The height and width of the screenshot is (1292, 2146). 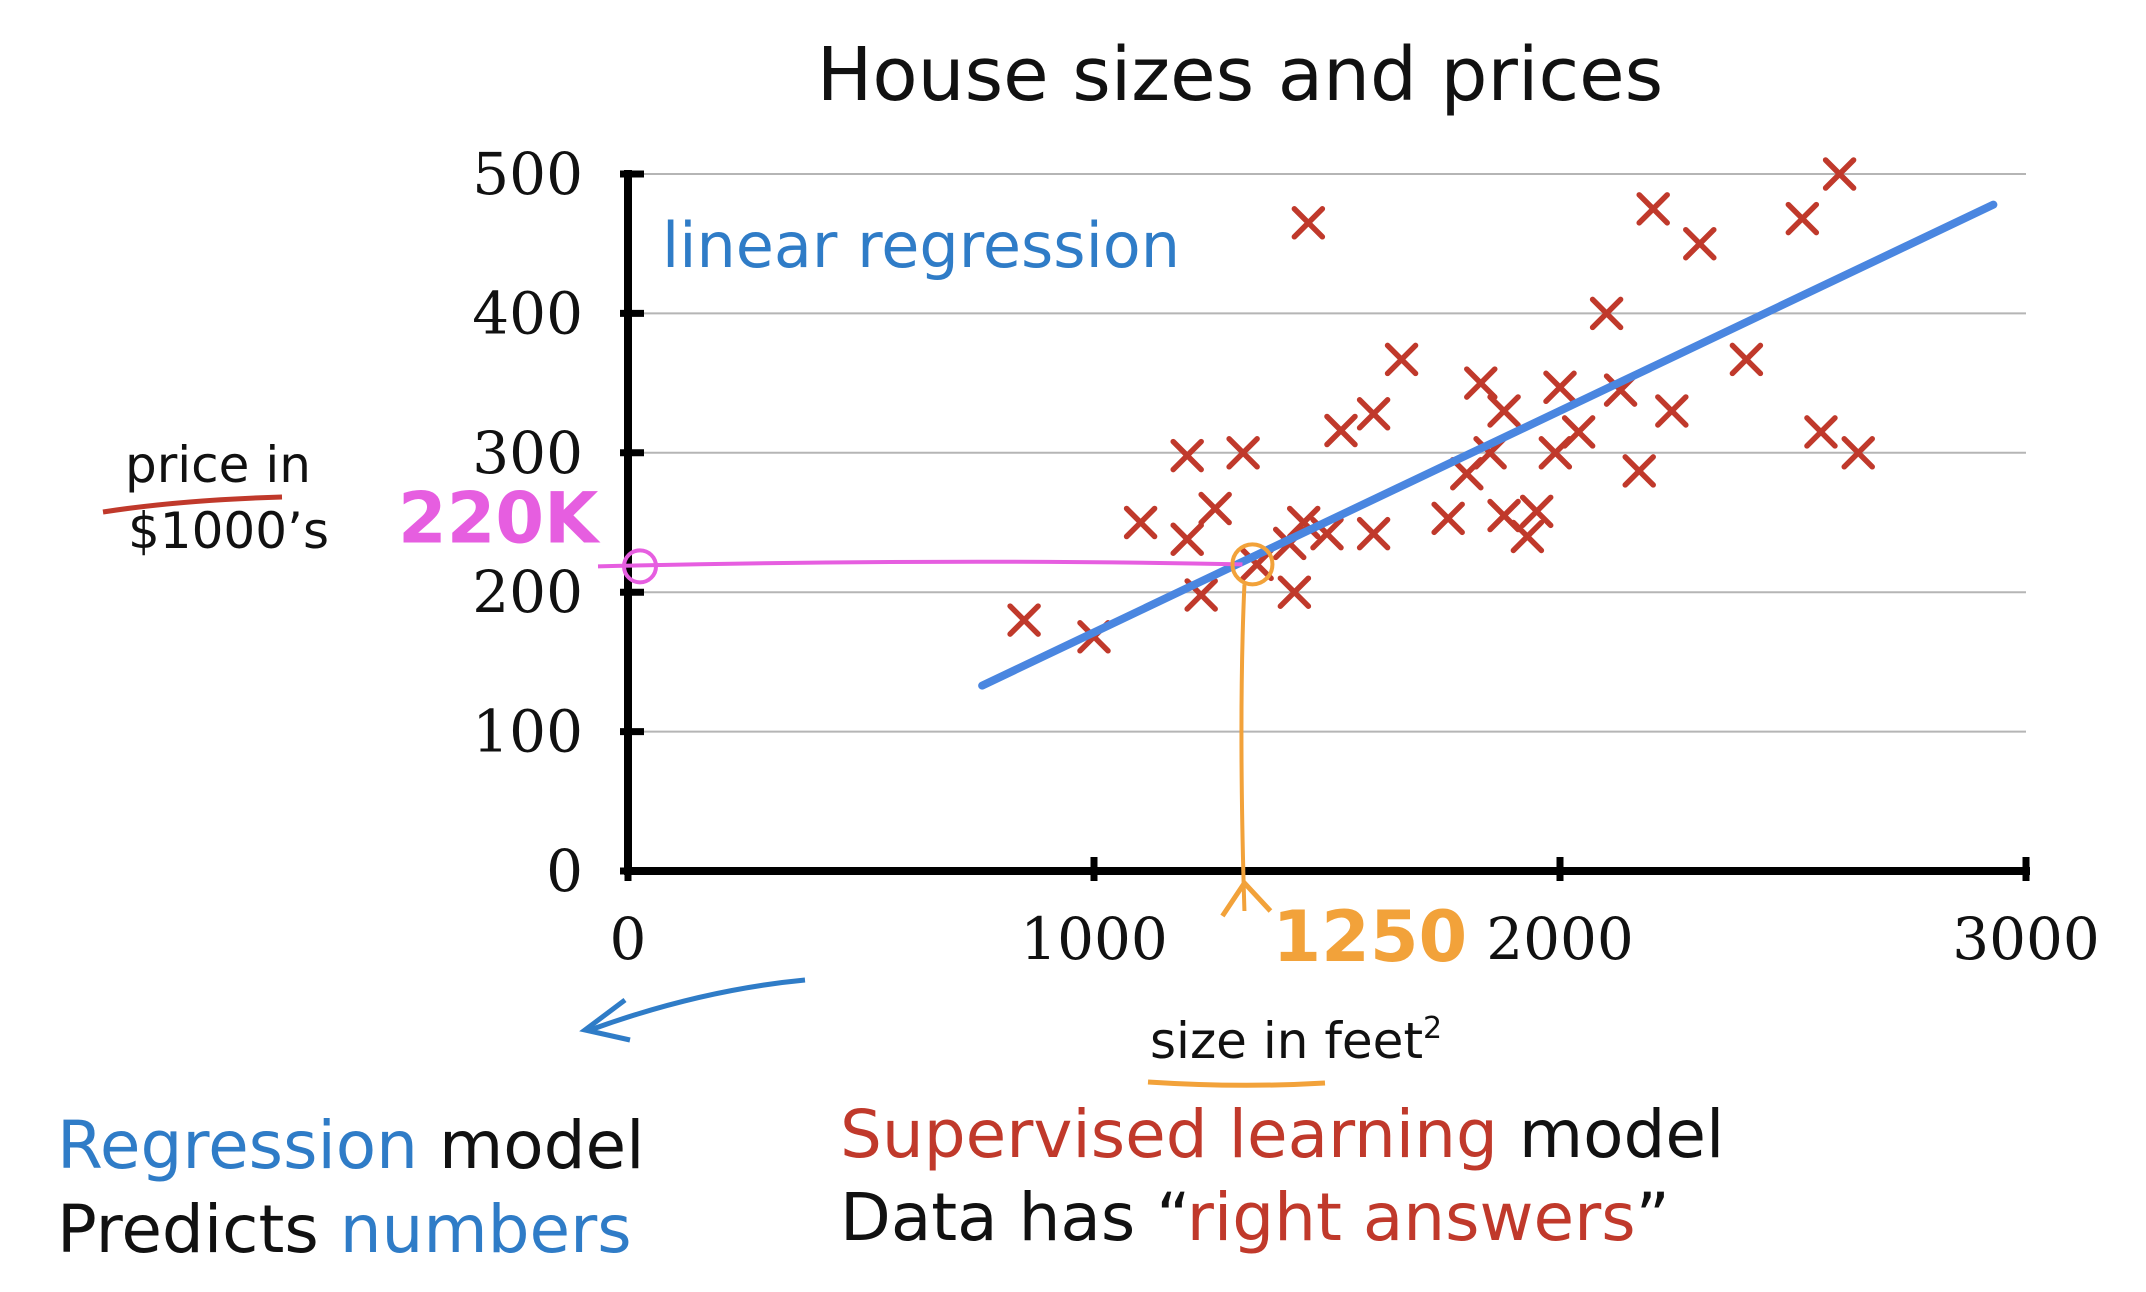 What do you see at coordinates (198, 1229) in the screenshot?
I see `note-predicts-word: Predicts` at bounding box center [198, 1229].